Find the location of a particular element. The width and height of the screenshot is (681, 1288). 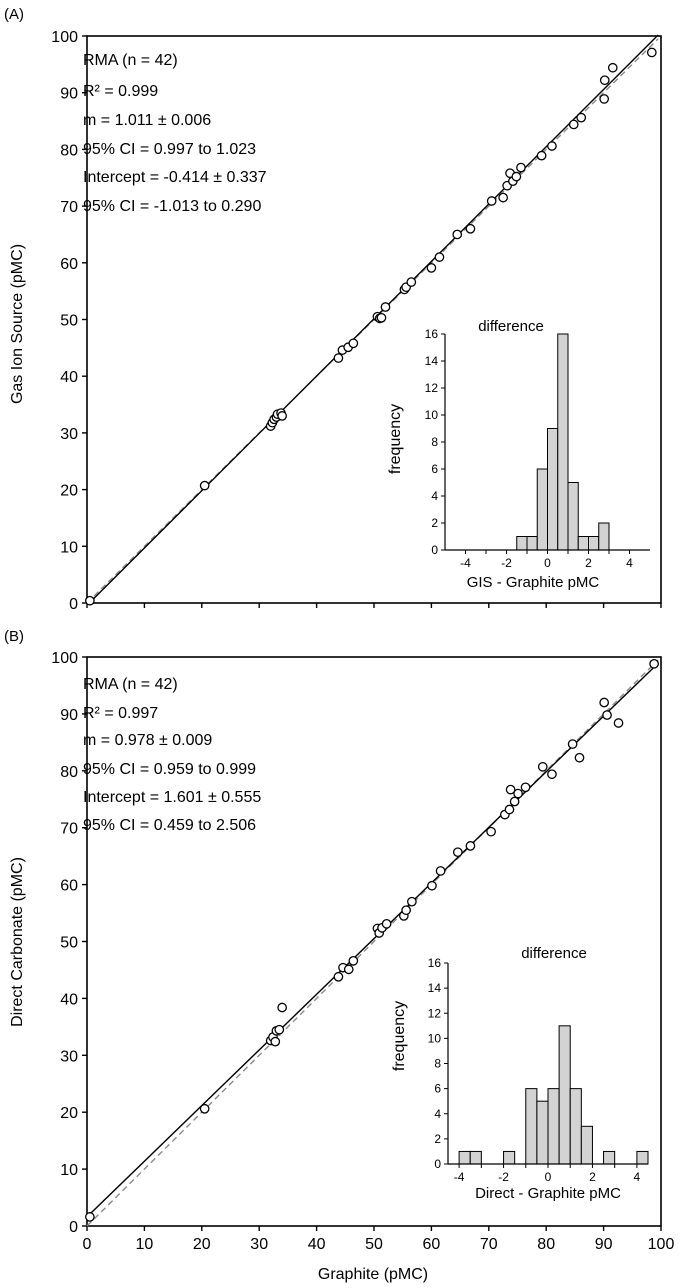

inset-y-tick-label: 14 is located at coordinates (435, 988).